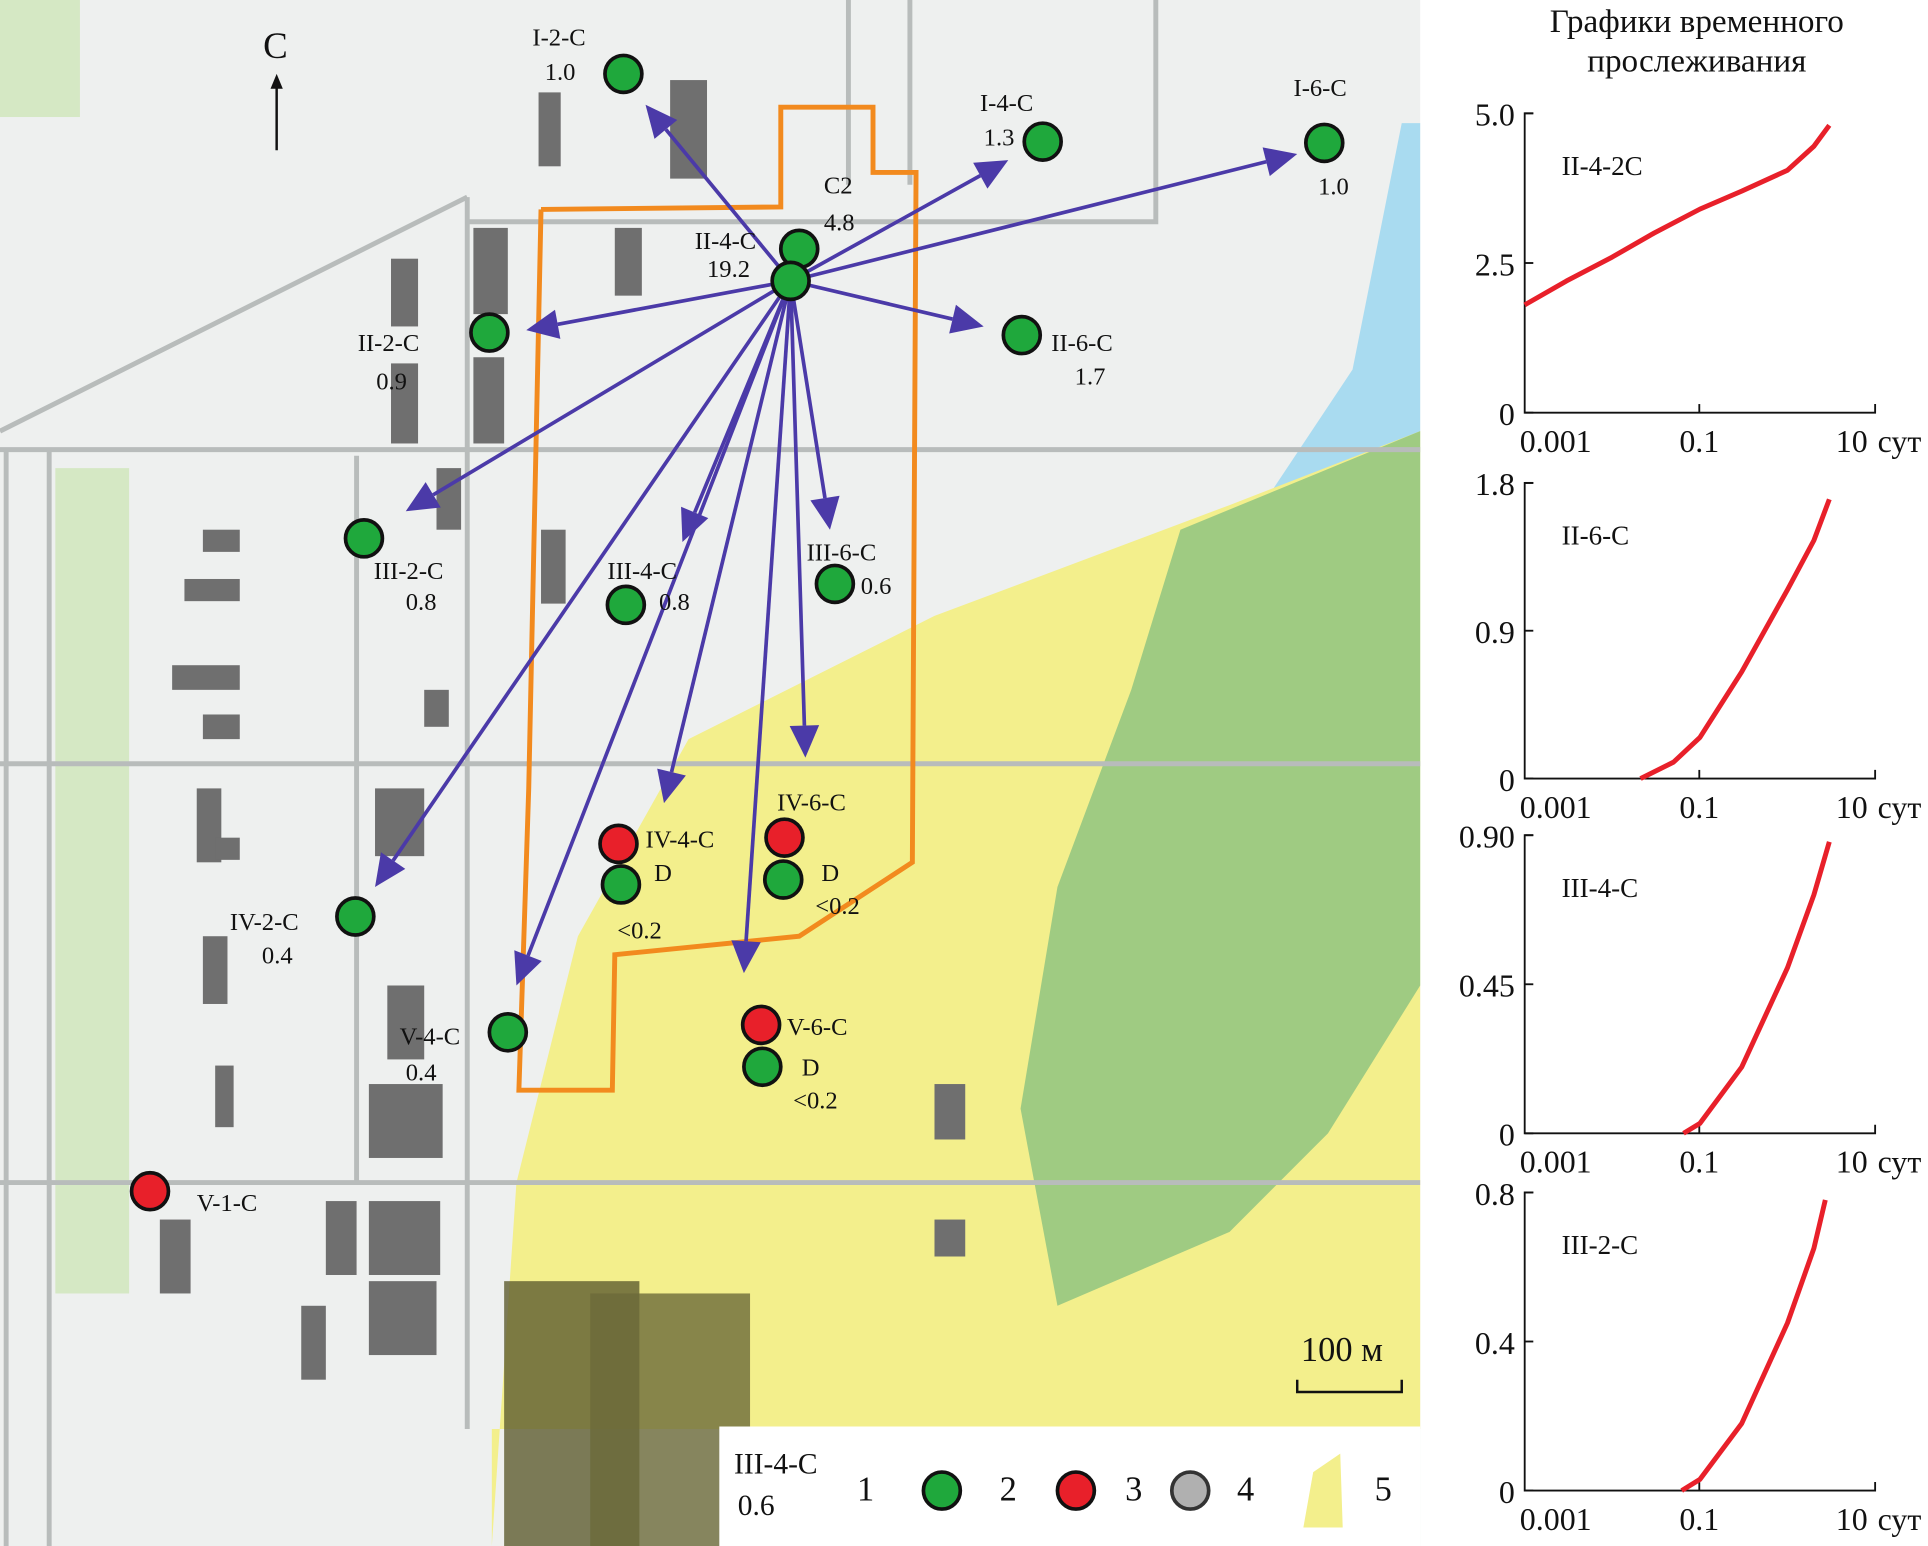 This screenshot has height=1546, width=1928. What do you see at coordinates (1342, 1350) in the screenshot?
I see `scale-bar-label: 100 м` at bounding box center [1342, 1350].